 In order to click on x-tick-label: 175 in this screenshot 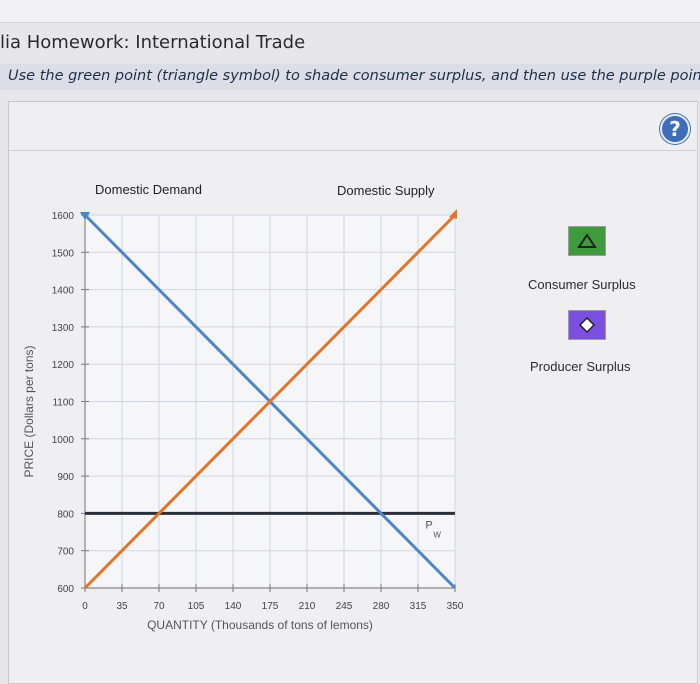, I will do `click(270, 606)`.